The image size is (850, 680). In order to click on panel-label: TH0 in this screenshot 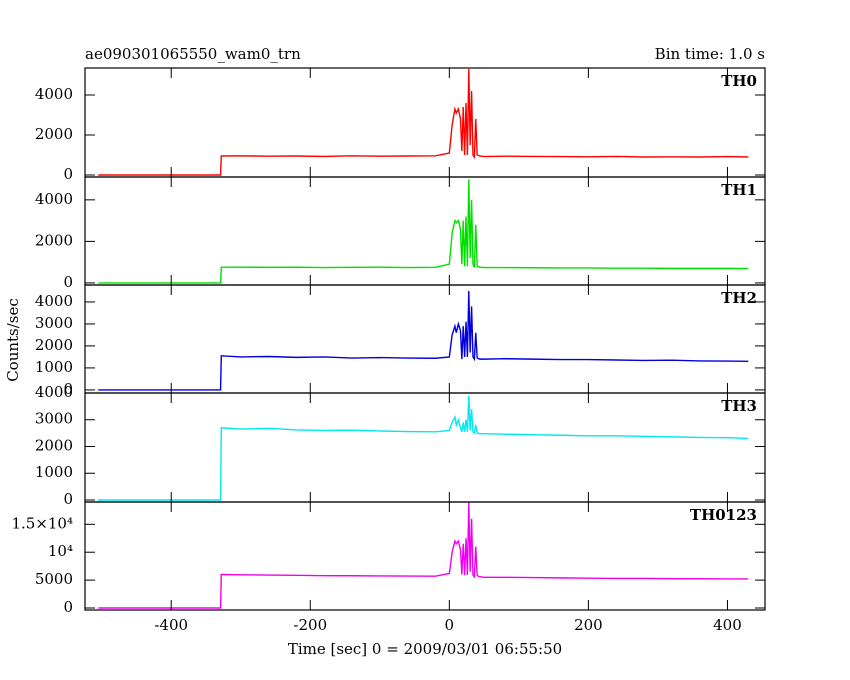, I will do `click(739, 81)`.